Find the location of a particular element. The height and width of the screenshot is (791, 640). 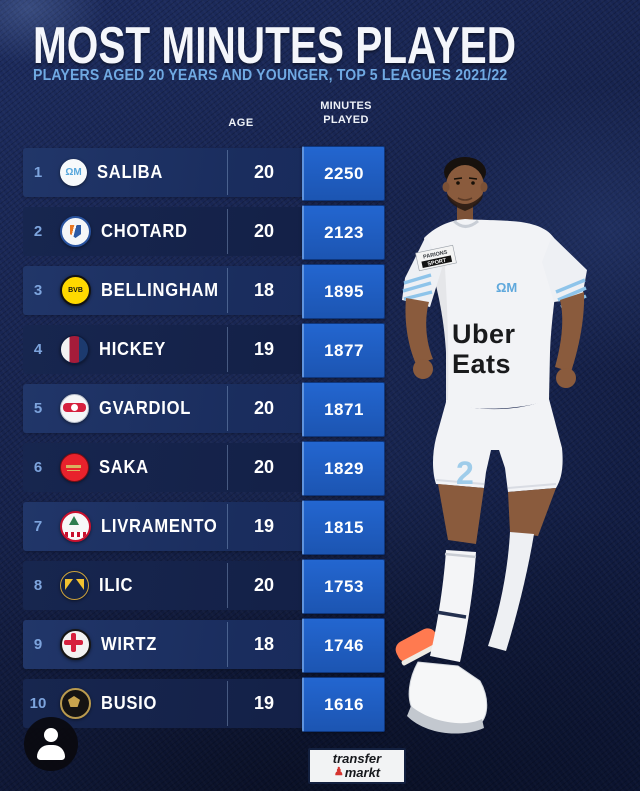

transfermarkt-logo-line1: transfer is located at coordinates (357, 759).